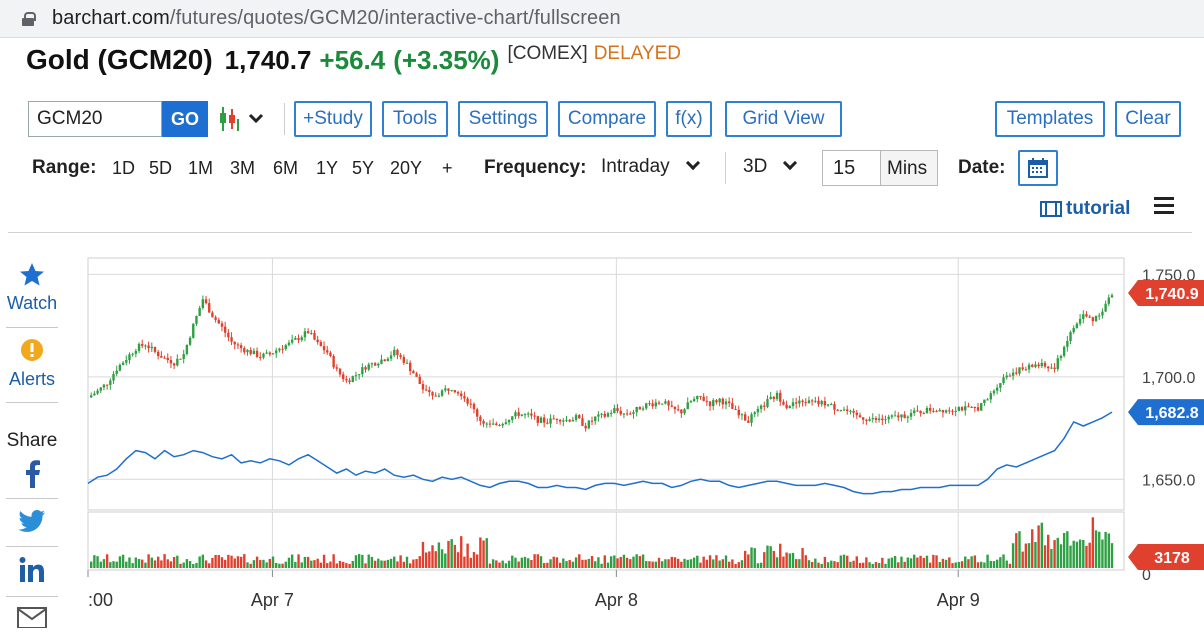 This screenshot has width=1204, height=633. I want to click on interval-input: 15 Mins, so click(880, 168).